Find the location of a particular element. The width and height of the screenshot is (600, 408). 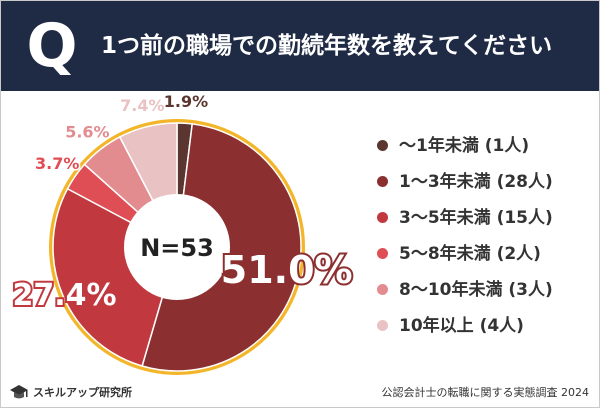

logo-text: スキルアップ研究所 is located at coordinates (82, 392).